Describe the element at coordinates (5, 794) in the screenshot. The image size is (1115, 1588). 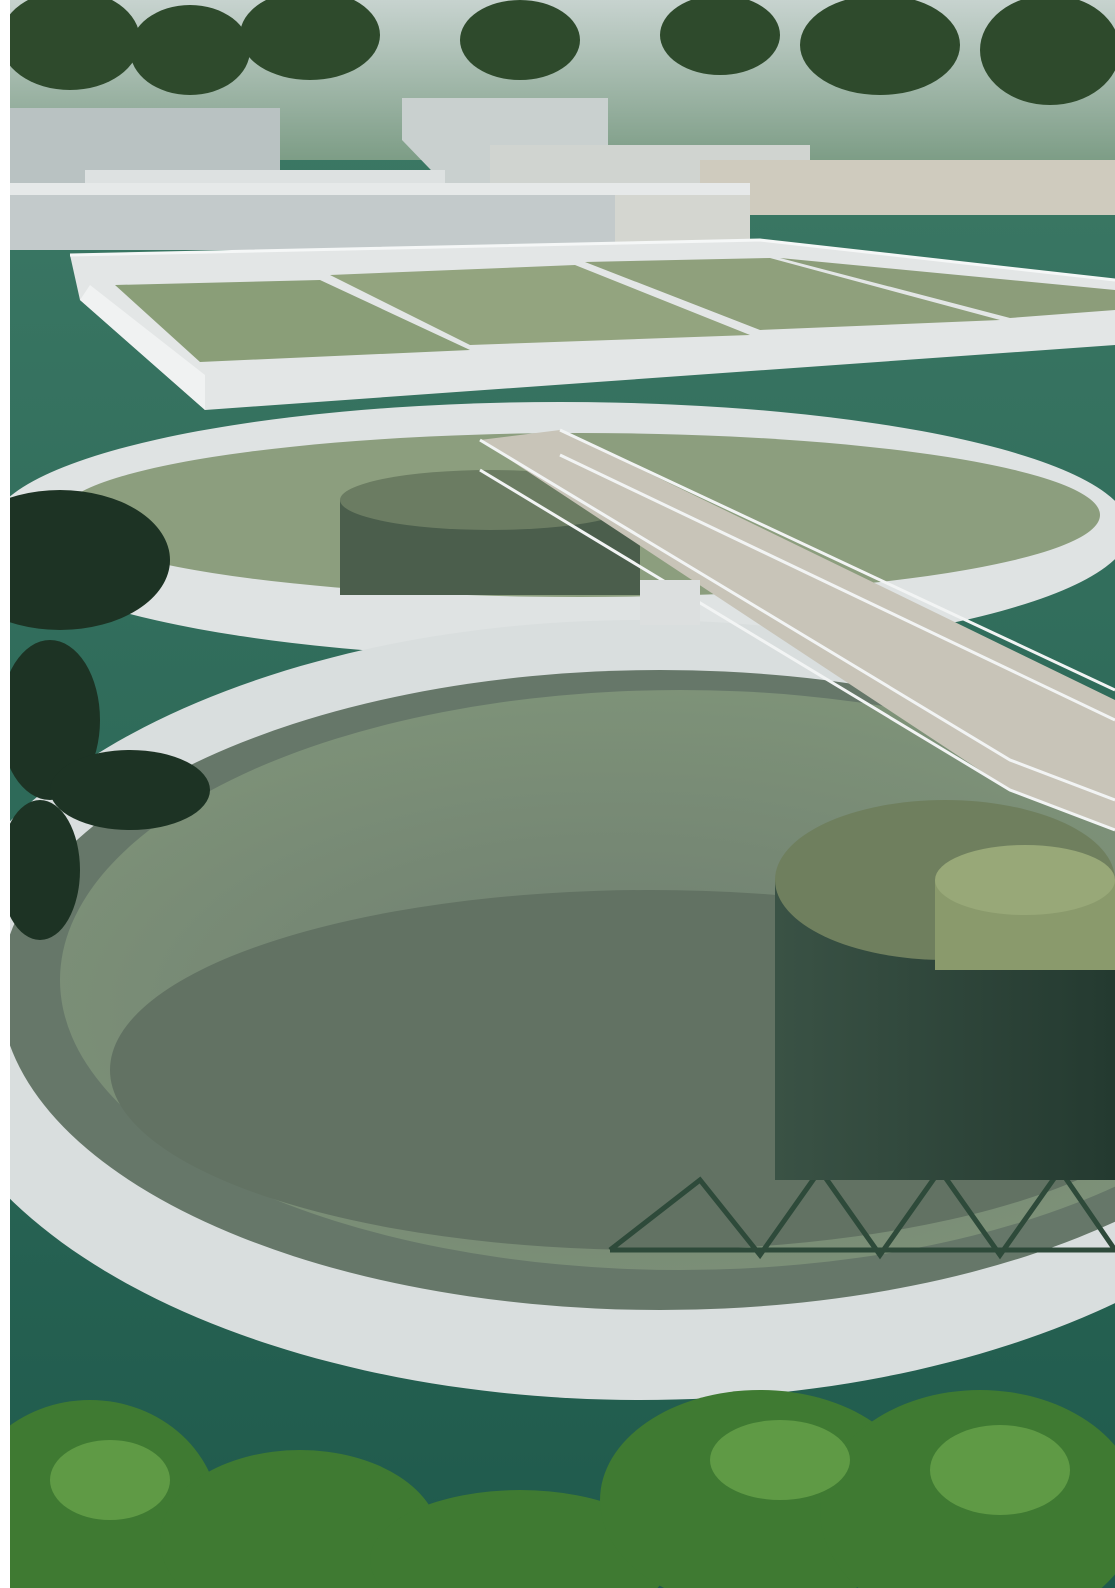
I see `left-margin` at that location.